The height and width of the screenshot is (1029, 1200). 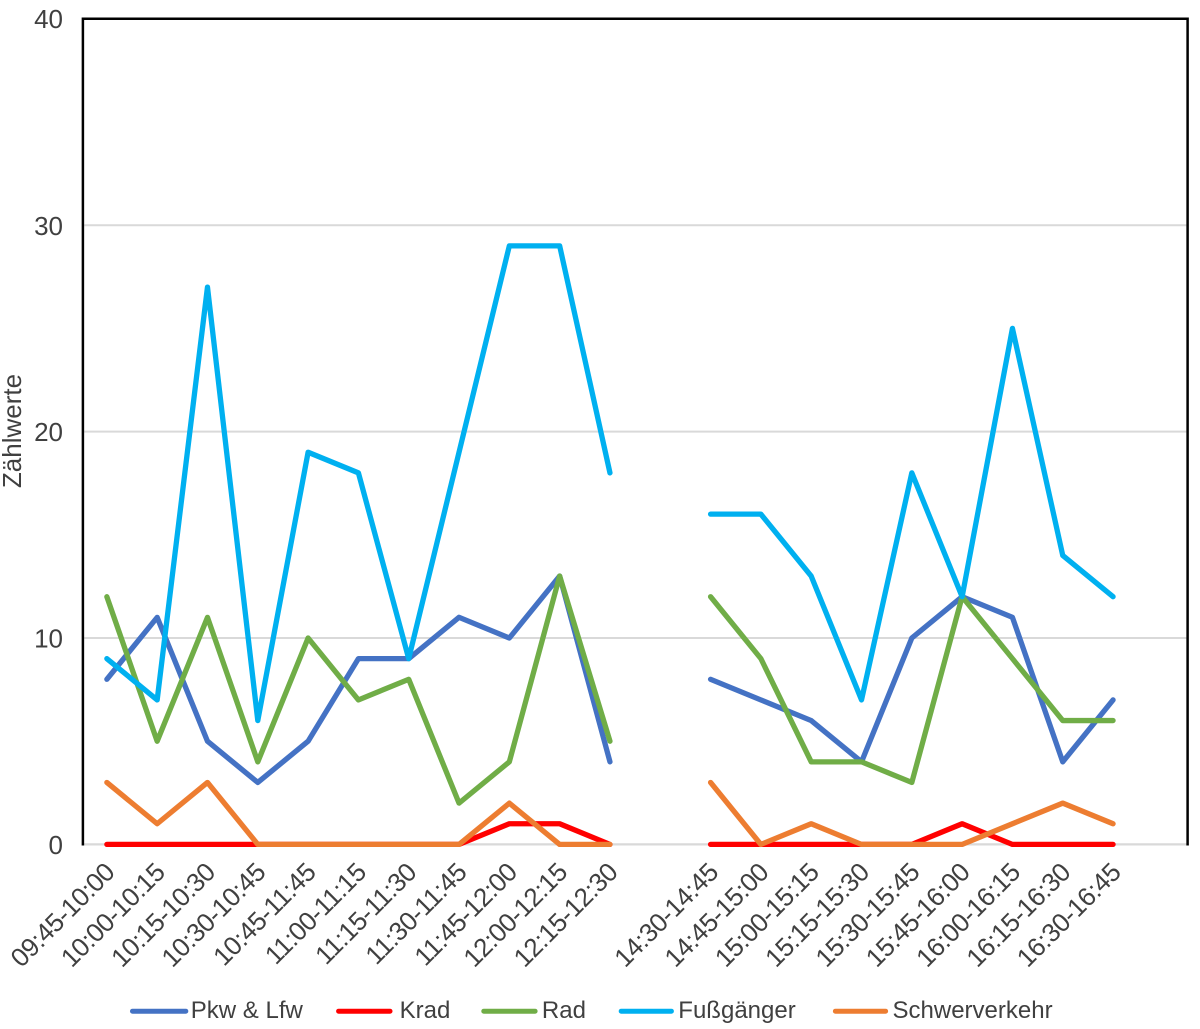 What do you see at coordinates (48, 639) in the screenshot?
I see `svg-text: 10` at bounding box center [48, 639].